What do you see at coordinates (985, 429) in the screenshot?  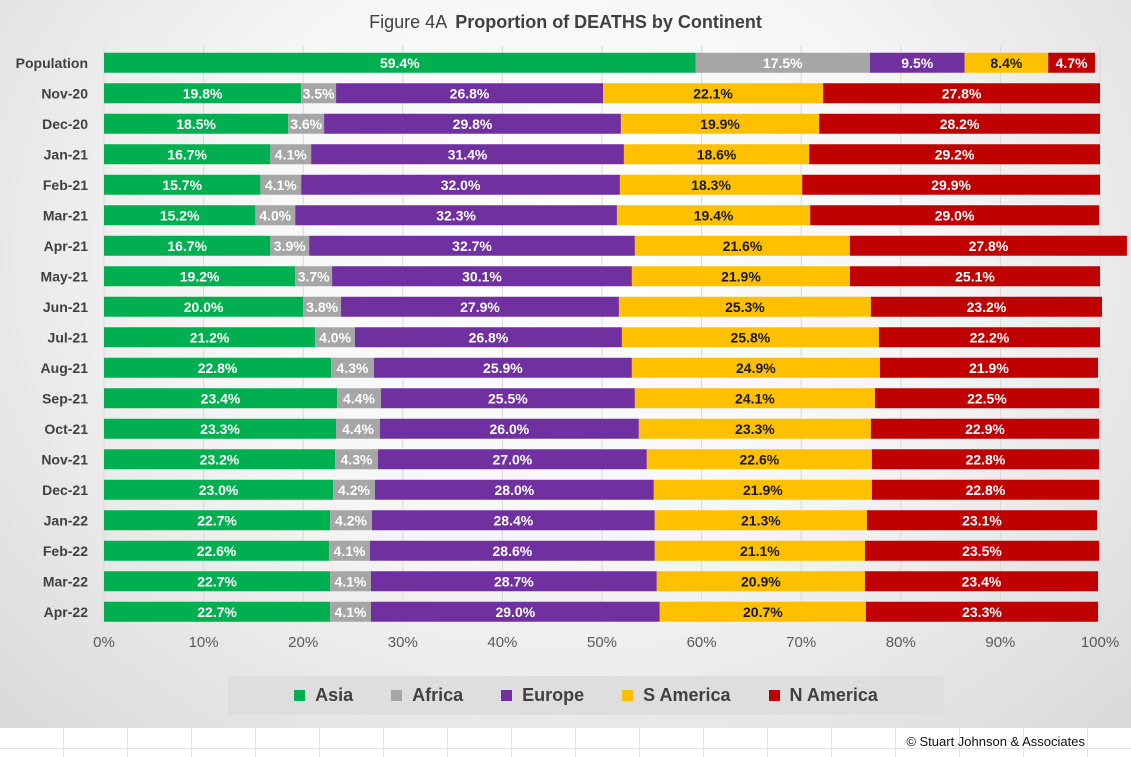 I see `data-label: 22.9%` at bounding box center [985, 429].